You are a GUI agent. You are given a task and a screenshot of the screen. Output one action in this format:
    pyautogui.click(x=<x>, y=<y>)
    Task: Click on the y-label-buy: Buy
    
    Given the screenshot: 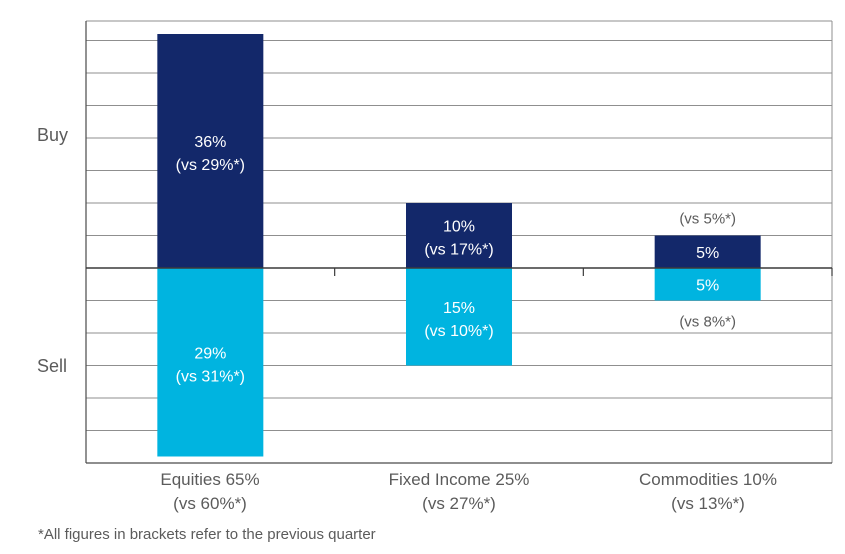 What is the action you would take?
    pyautogui.click(x=53, y=135)
    